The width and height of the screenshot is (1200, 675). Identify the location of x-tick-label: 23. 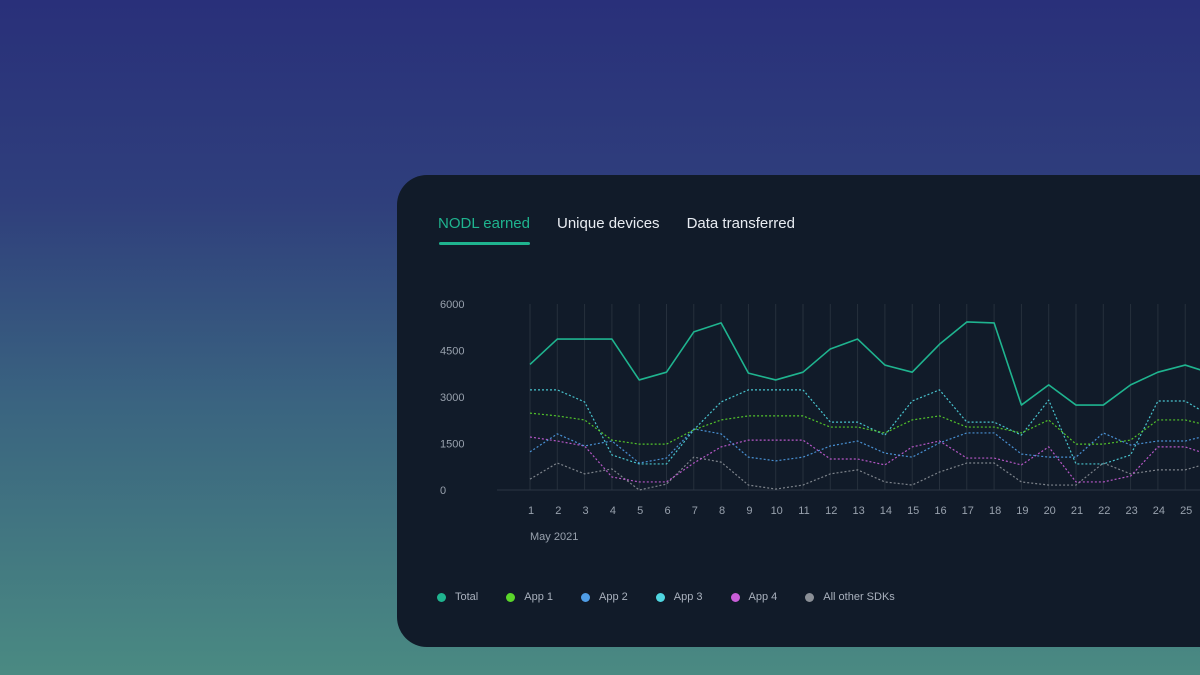
(1131, 511).